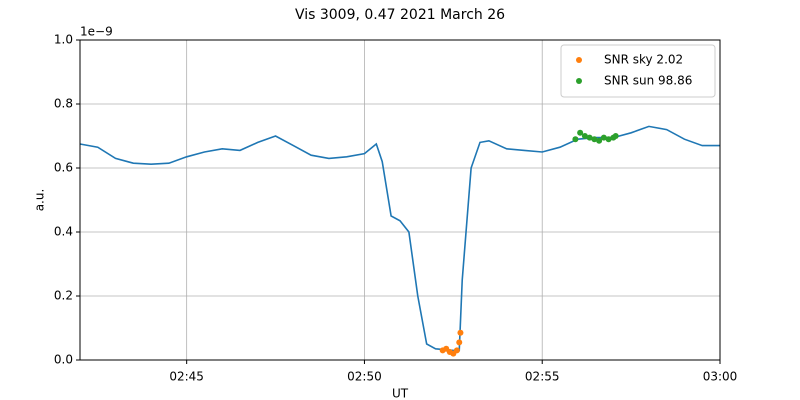 The image size is (800, 400). What do you see at coordinates (40, 200) in the screenshot?
I see `y-axis-label: a.u.` at bounding box center [40, 200].